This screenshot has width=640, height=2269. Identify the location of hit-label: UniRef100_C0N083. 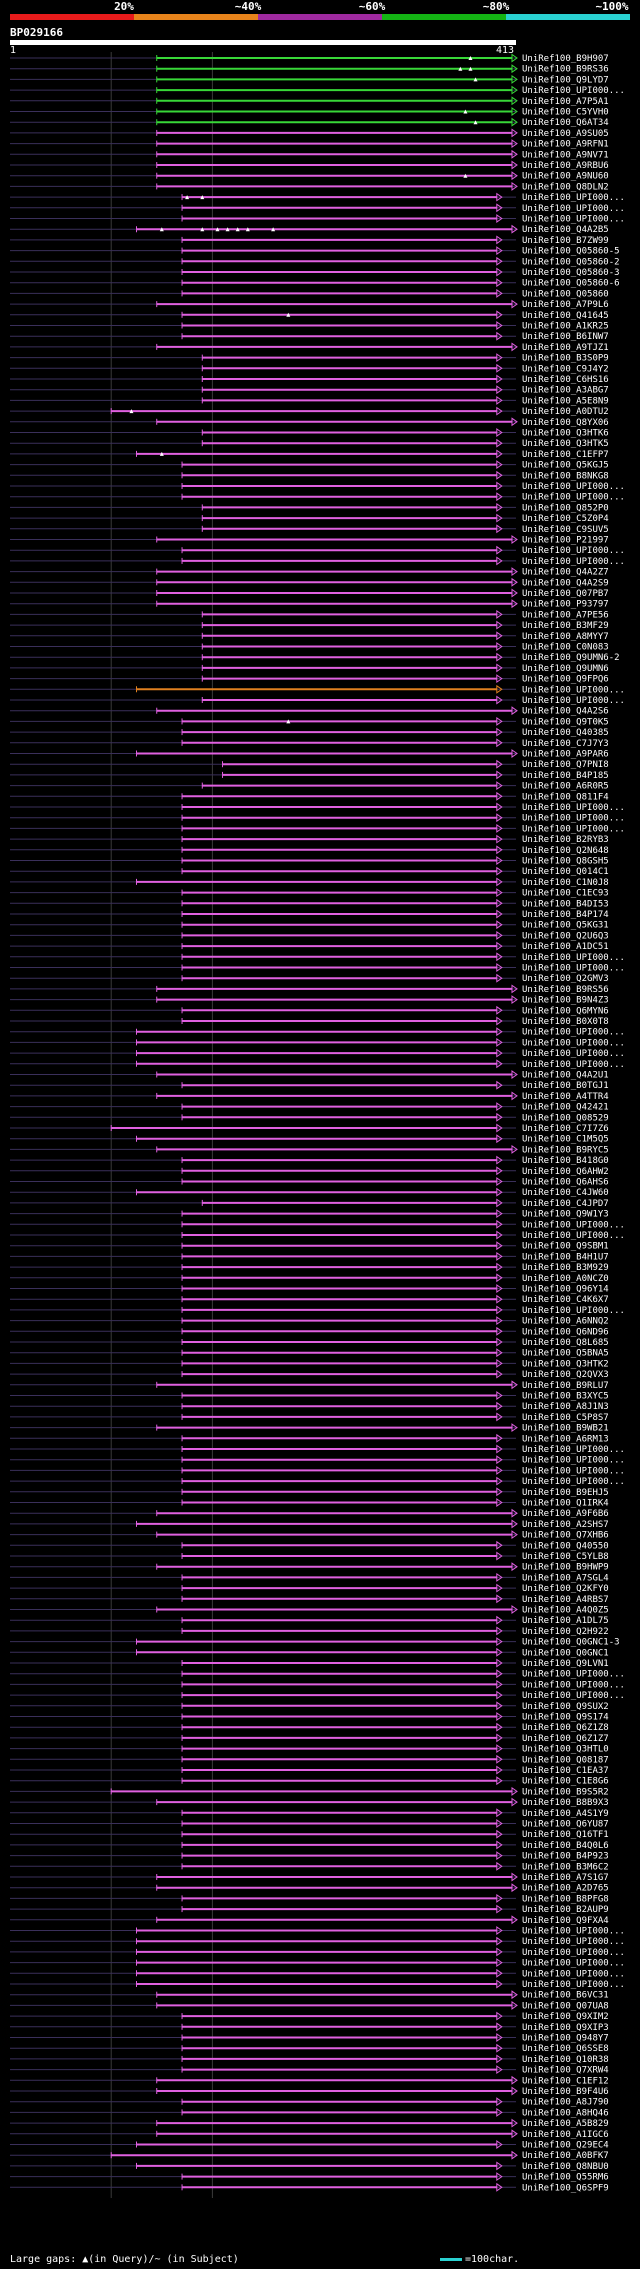
(565, 648).